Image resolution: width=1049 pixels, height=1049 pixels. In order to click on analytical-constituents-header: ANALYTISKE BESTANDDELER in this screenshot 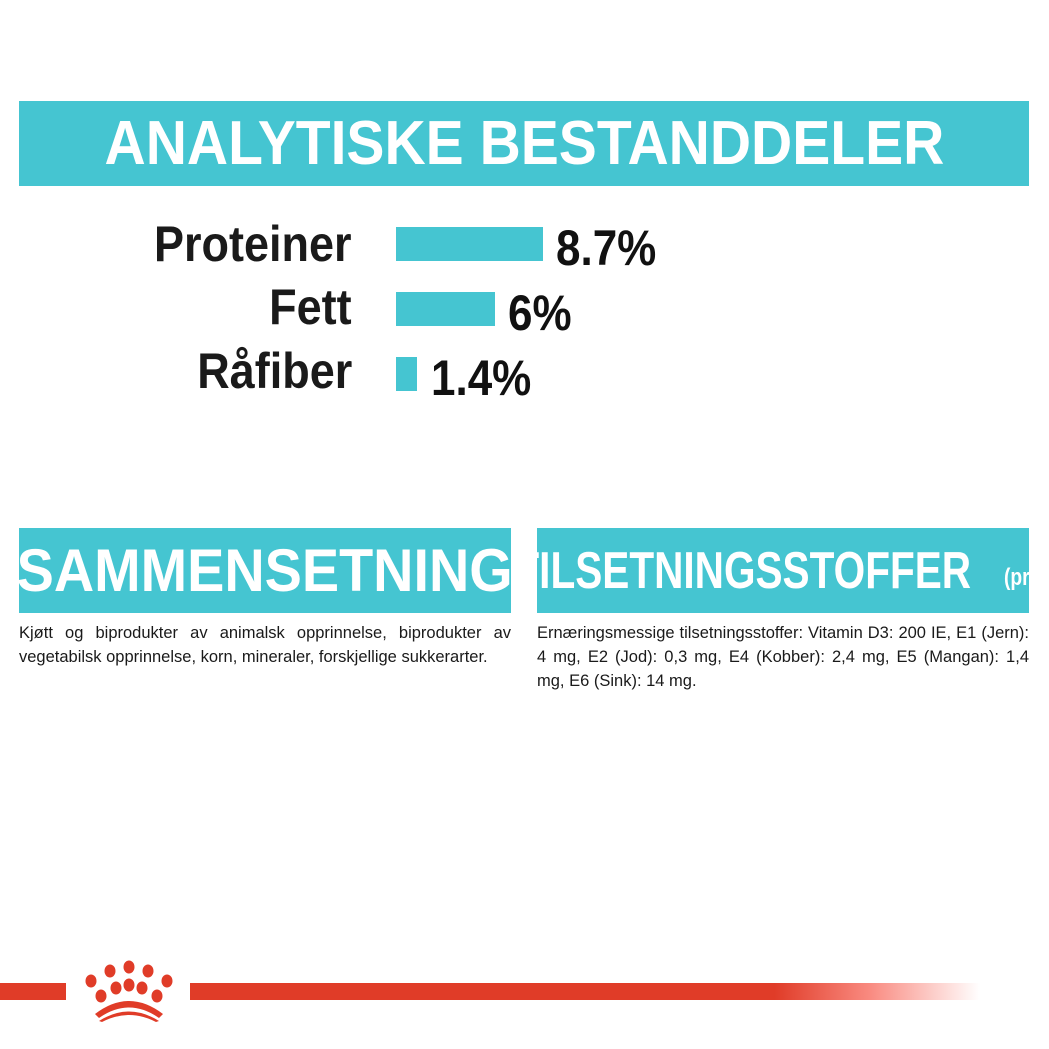, I will do `click(524, 143)`.